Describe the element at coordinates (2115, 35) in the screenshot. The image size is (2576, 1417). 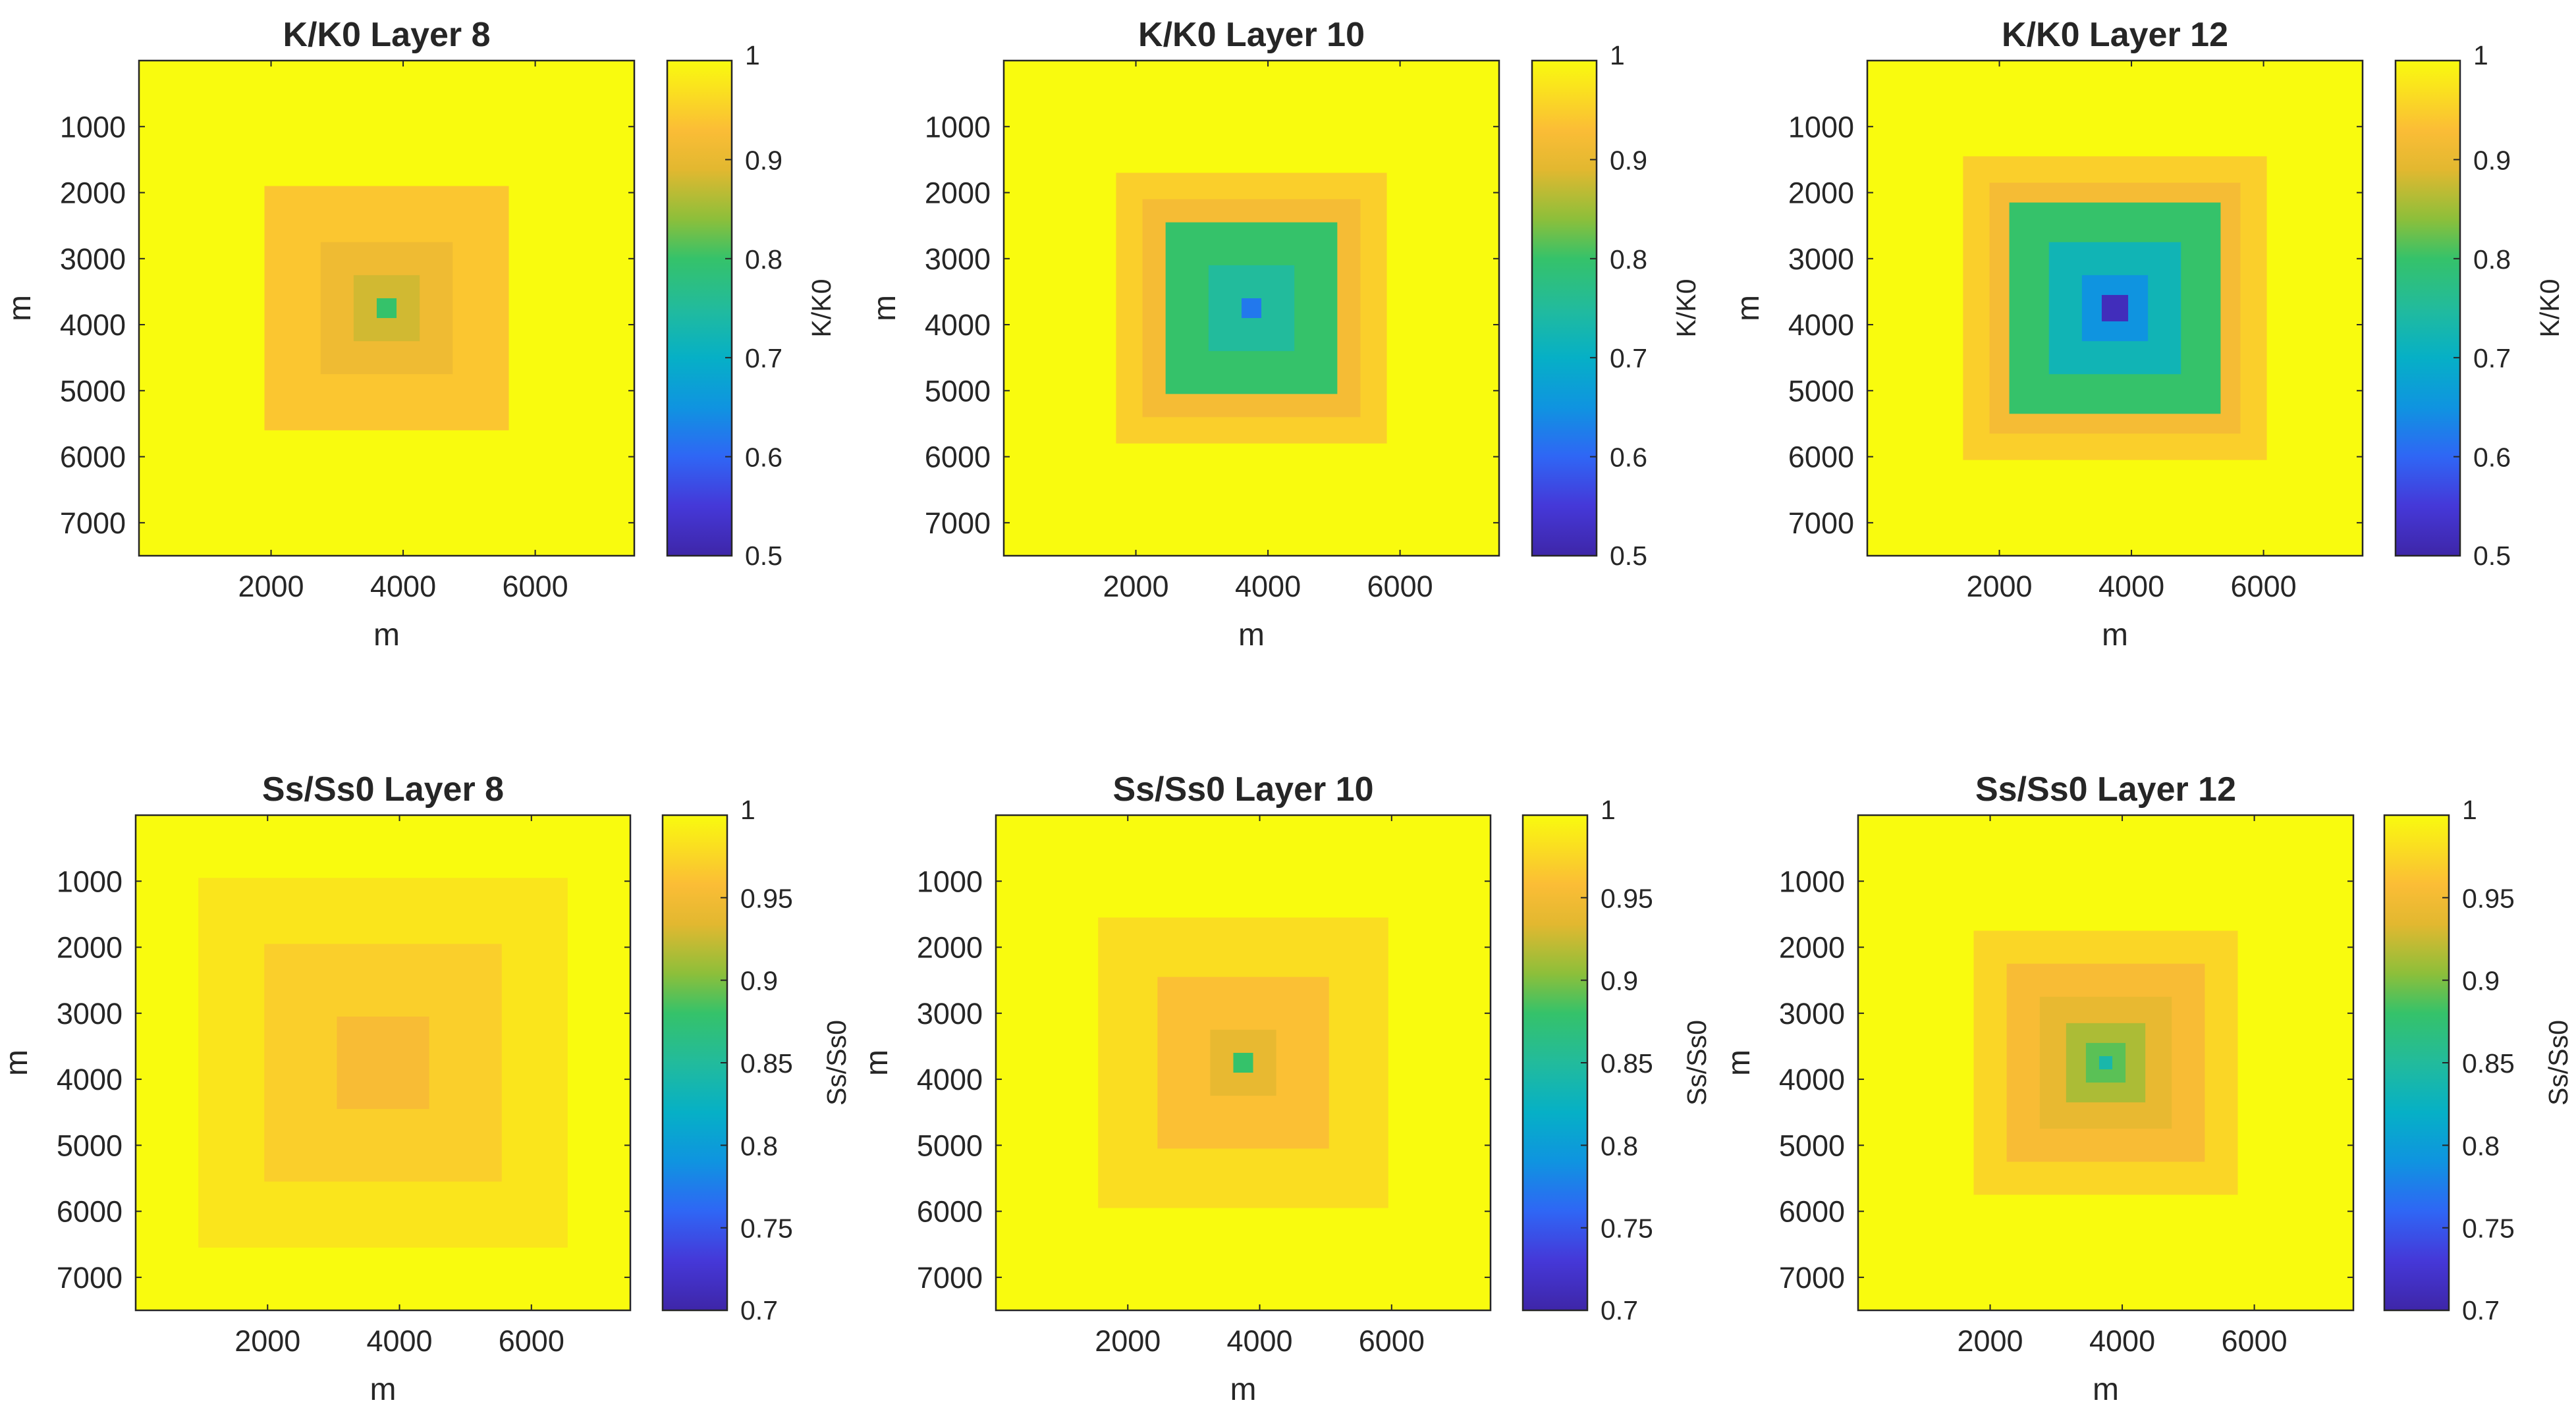
I see `panel-title: K/K0 Layer 12` at that location.